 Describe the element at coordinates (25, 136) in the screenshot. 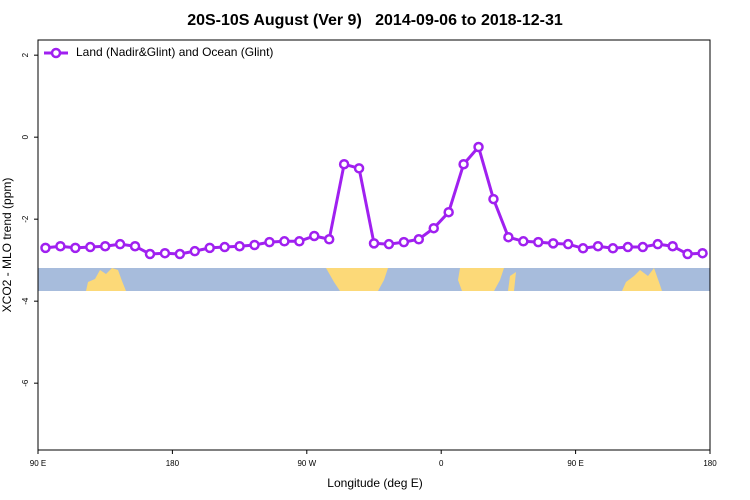

I see `y-tick-label: 0` at that location.